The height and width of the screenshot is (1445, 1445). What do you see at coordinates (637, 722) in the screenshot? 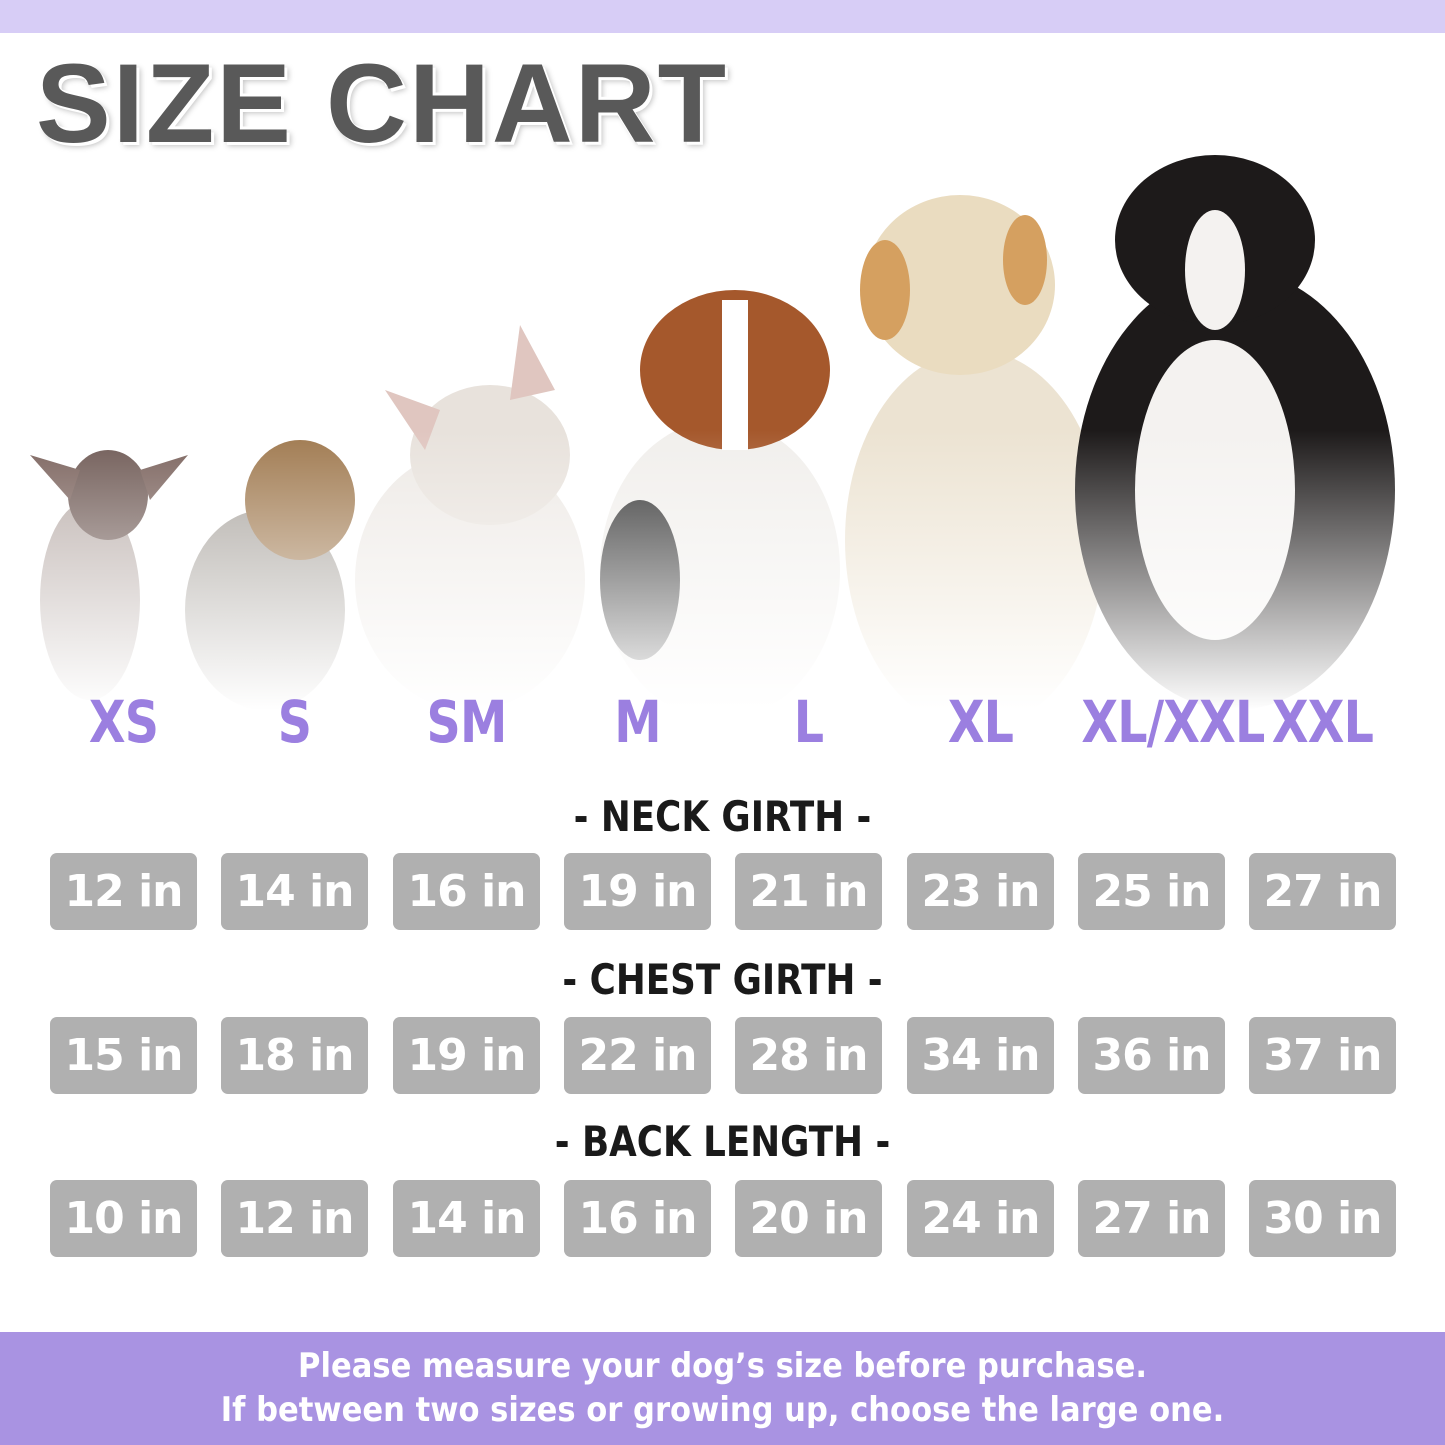
I see `size-label-m: M` at bounding box center [637, 722].